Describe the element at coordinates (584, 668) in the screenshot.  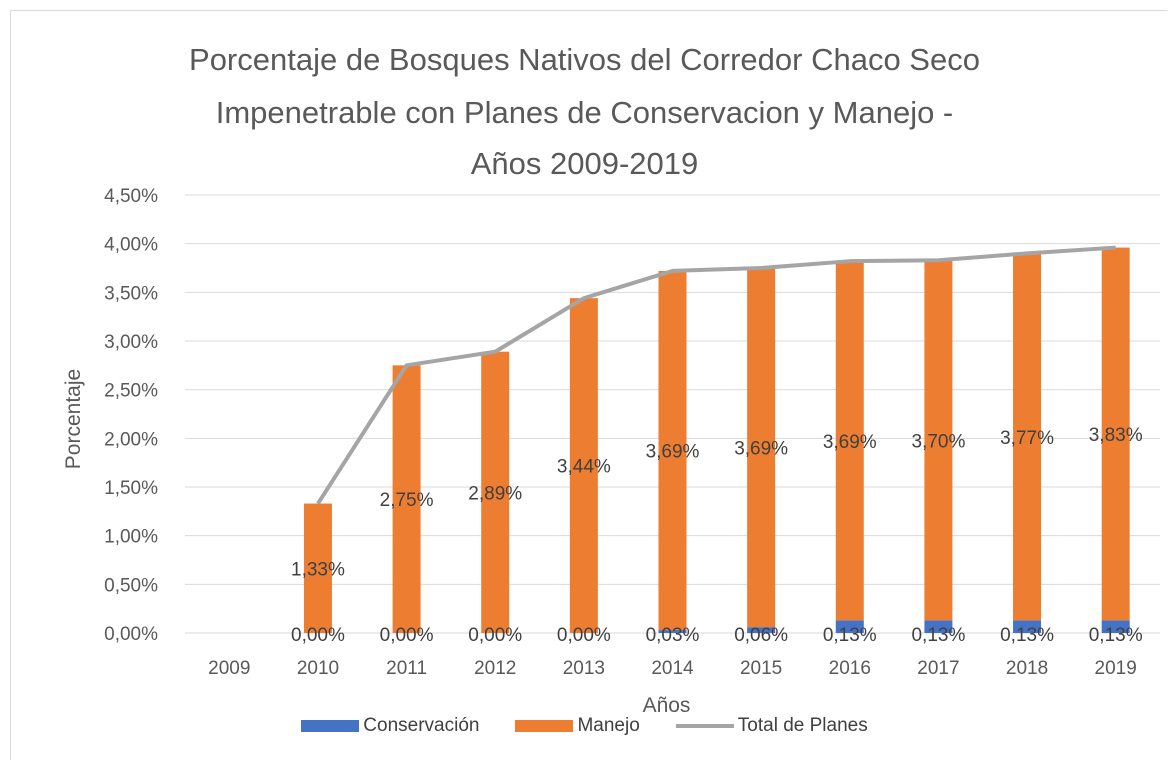
I see `x-tick-label: 2013` at that location.